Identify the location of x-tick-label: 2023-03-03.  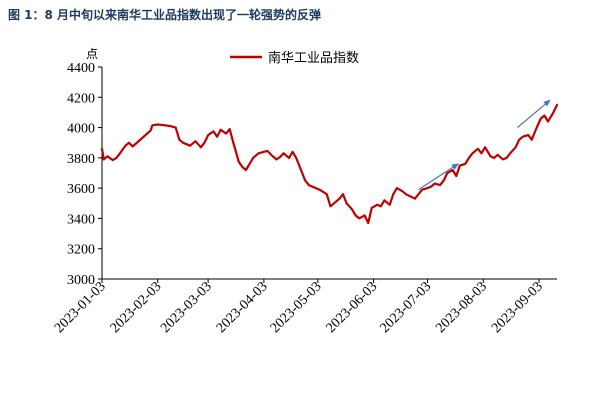
(186, 307).